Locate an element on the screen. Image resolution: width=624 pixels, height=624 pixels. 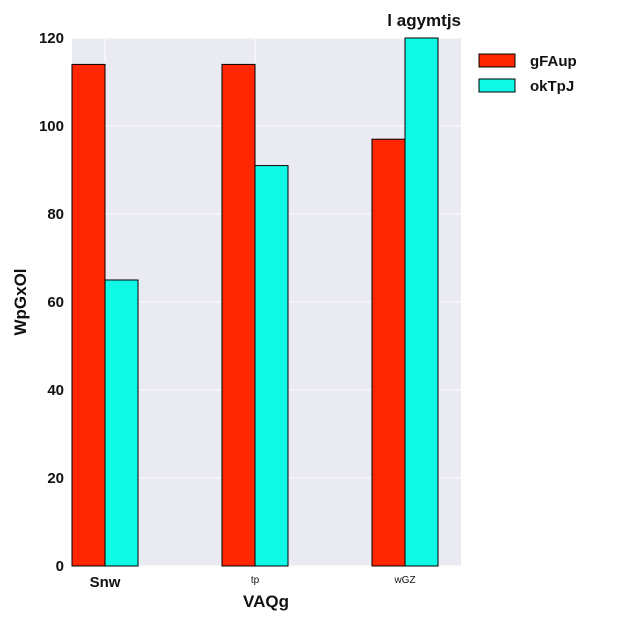
x-axis-label: VAQg is located at coordinates (266, 601).